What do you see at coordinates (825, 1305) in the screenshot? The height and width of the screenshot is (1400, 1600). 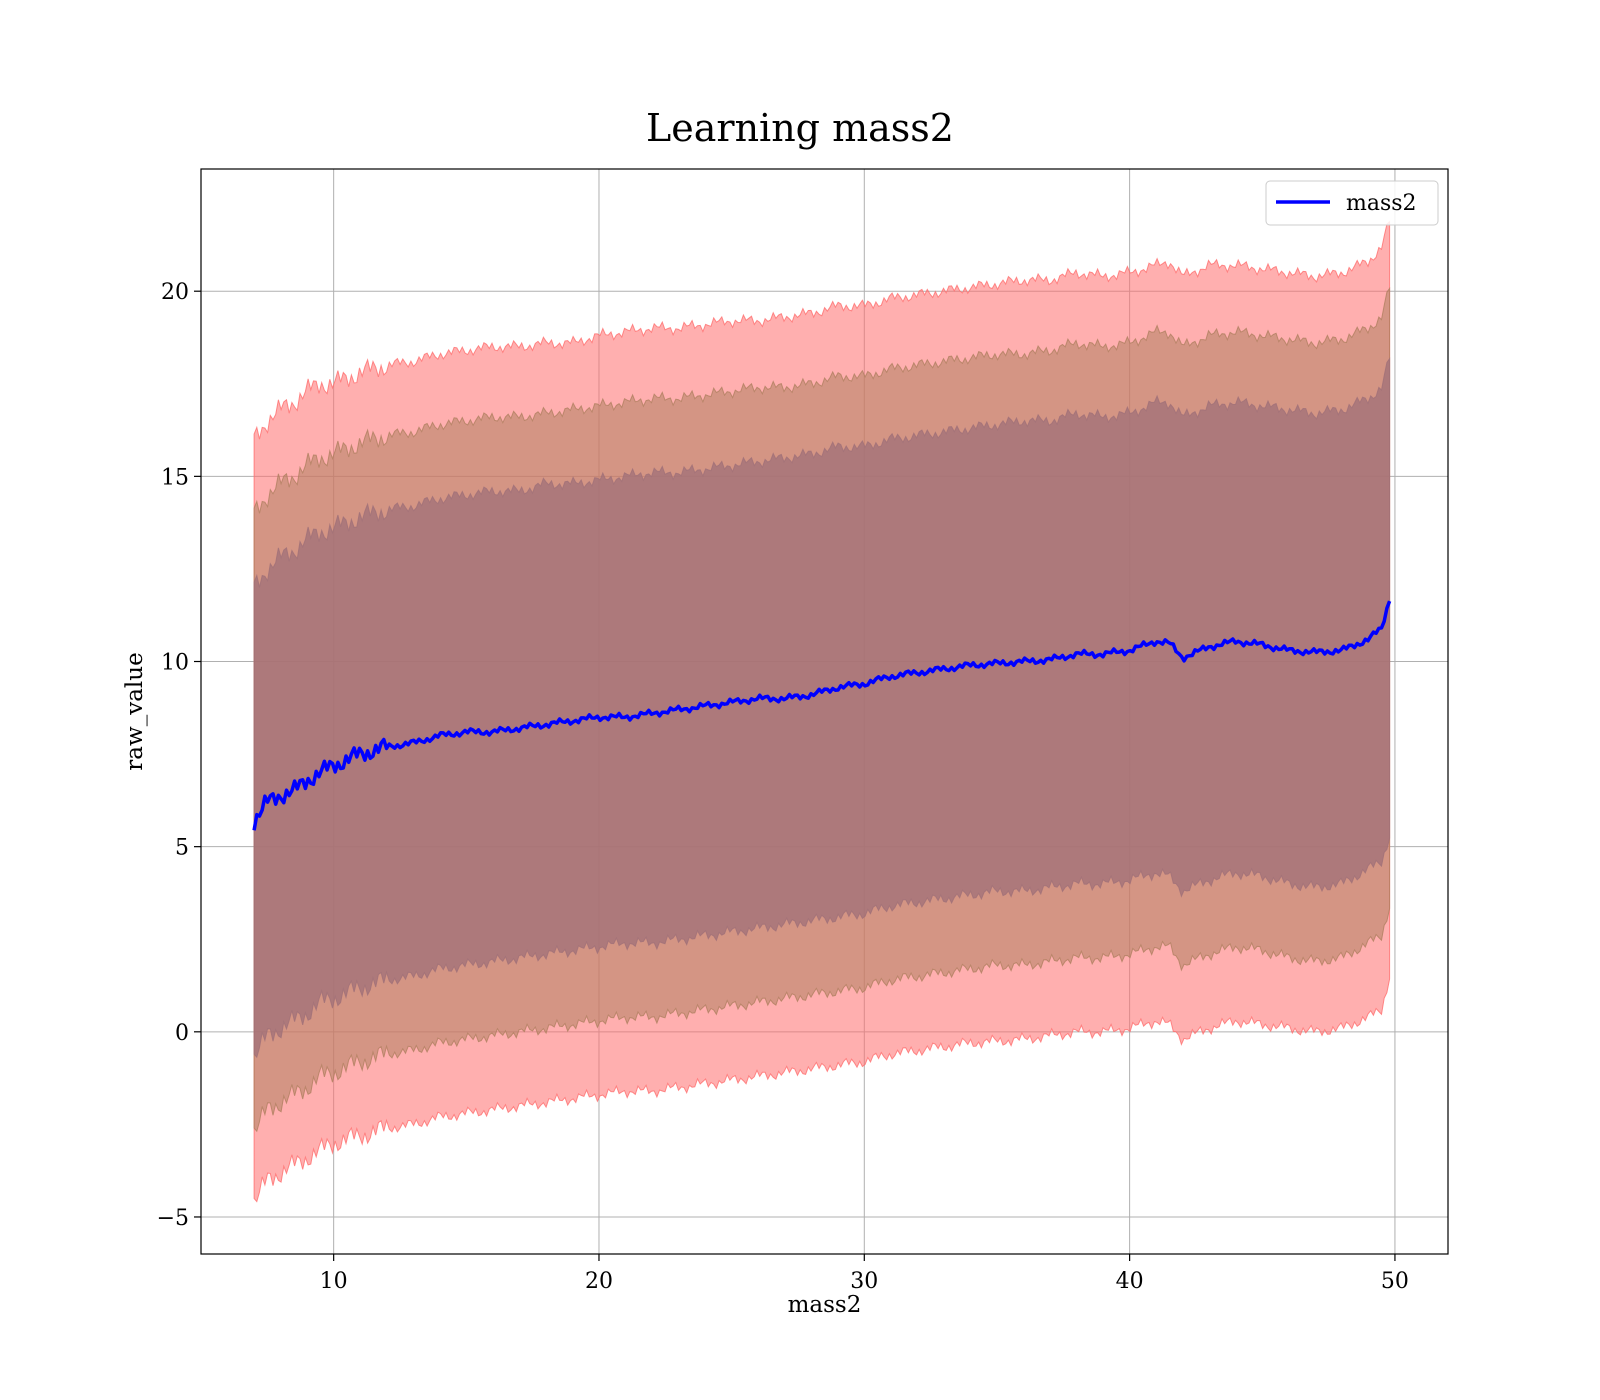 I see `x-axis-label: mass2` at bounding box center [825, 1305].